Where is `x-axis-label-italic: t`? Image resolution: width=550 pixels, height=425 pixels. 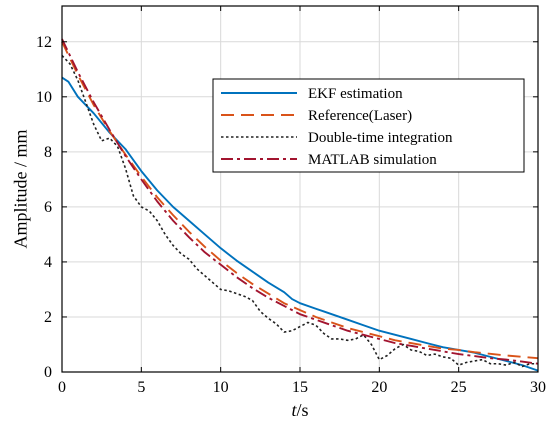
x-axis-label-italic: t is located at coordinates (294, 410).